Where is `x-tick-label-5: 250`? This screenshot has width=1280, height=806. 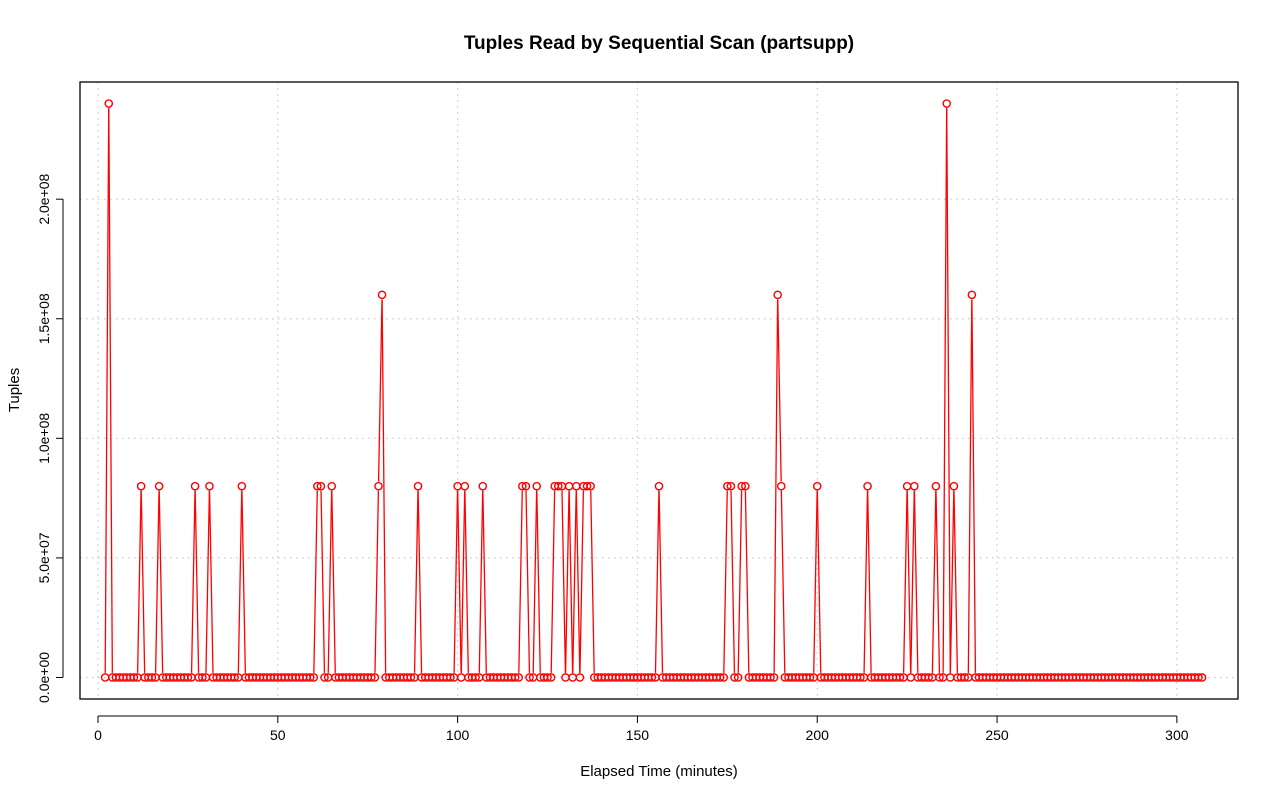 x-tick-label-5: 250 is located at coordinates (997, 735).